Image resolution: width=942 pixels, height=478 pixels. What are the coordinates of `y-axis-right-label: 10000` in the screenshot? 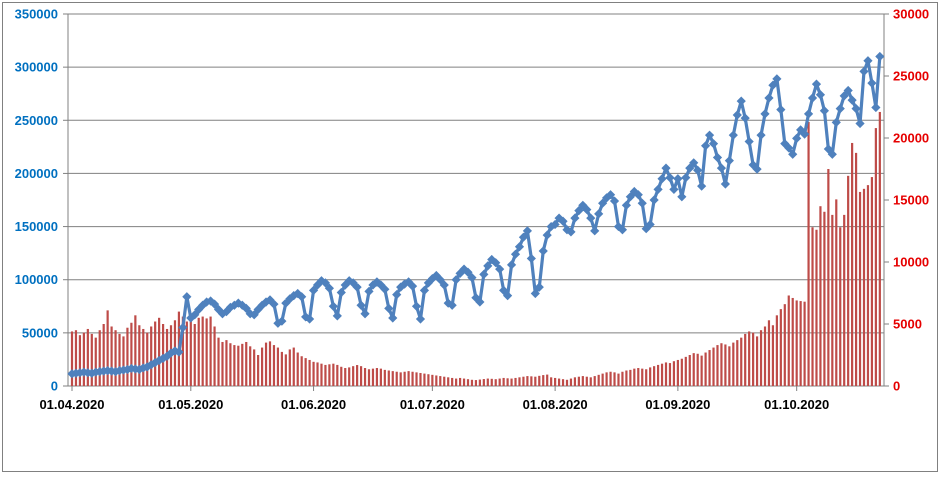 It's located at (911, 262).